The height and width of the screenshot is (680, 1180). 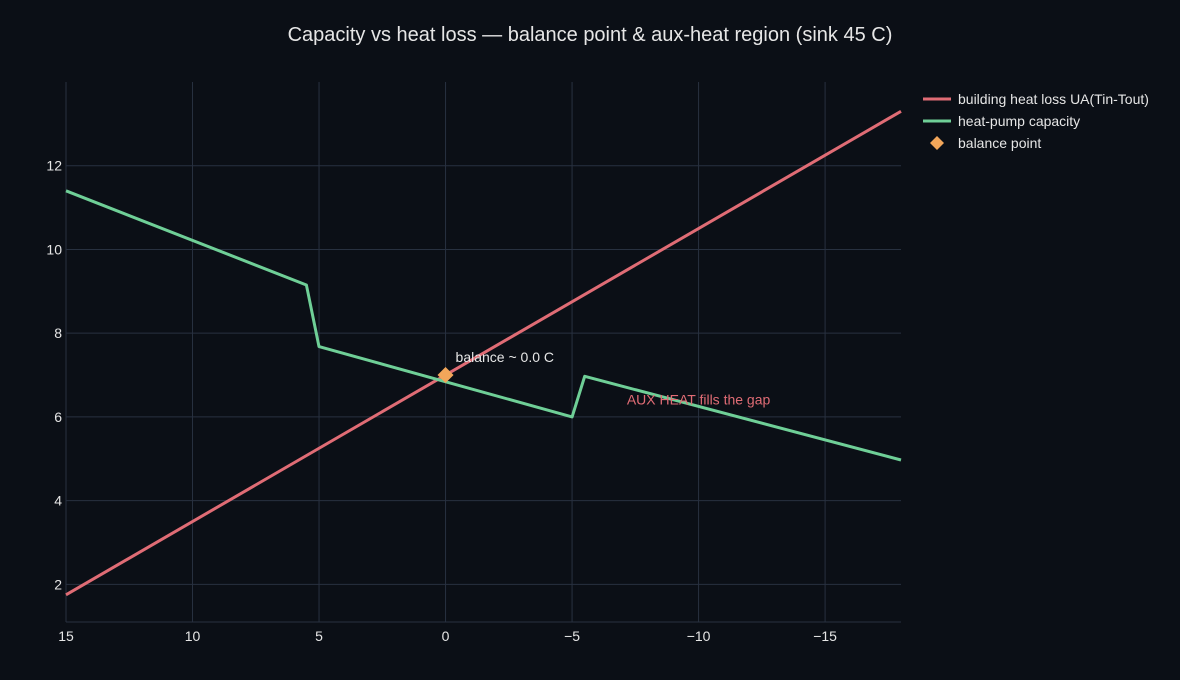 I want to click on legend-label-2: balance point, so click(x=999, y=143).